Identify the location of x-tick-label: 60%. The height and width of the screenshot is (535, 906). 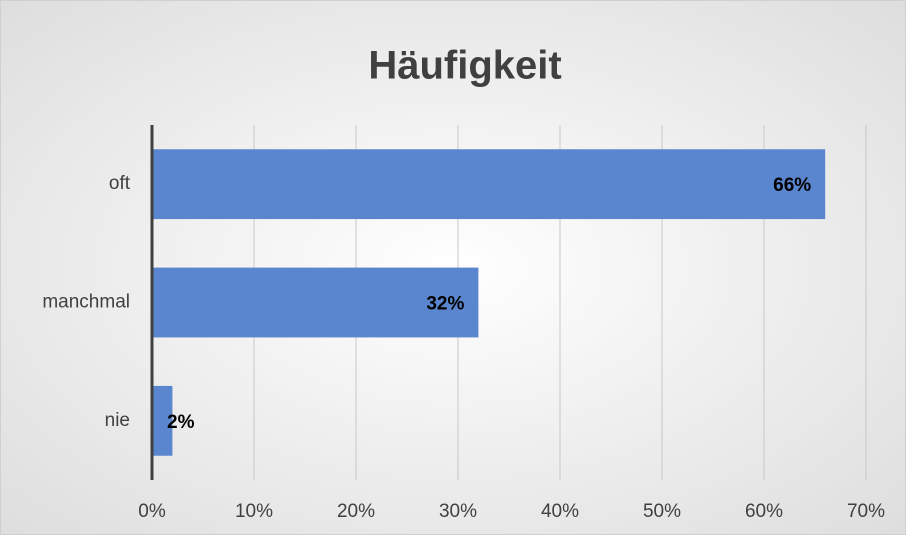
(764, 511).